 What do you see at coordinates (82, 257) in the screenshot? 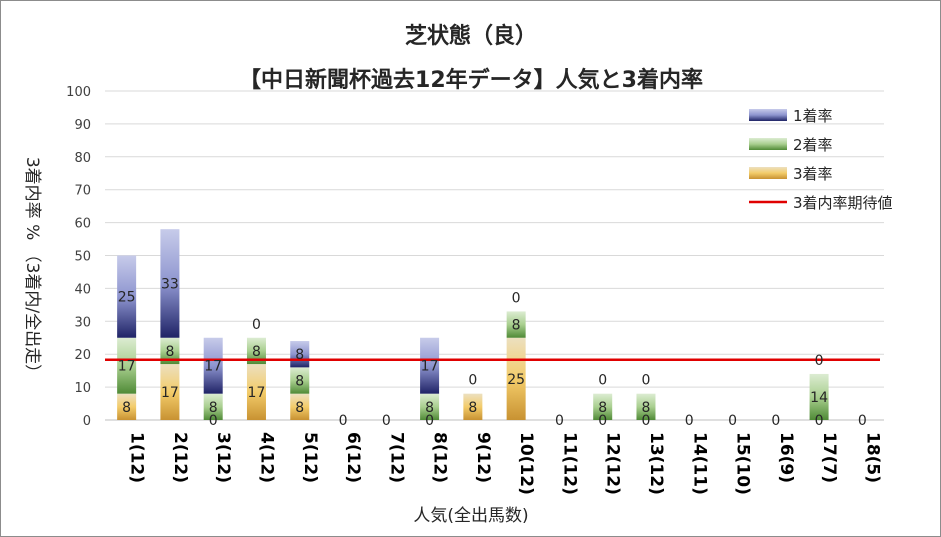
I see `y-tick-label: 50` at bounding box center [82, 257].